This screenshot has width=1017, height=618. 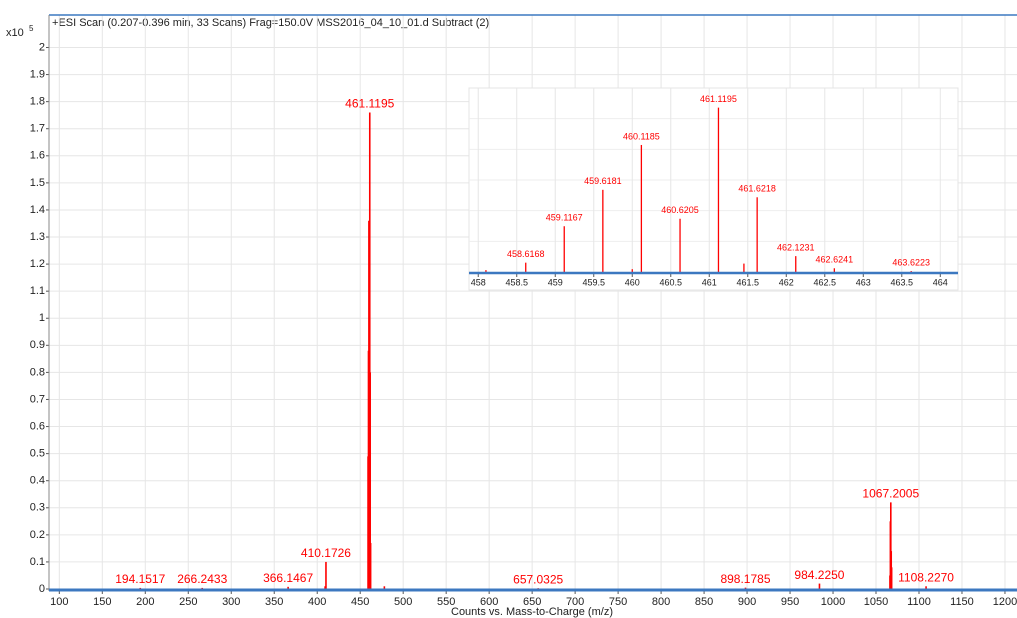 What do you see at coordinates (288, 578) in the screenshot?
I see `peak-label: 366.1467` at bounding box center [288, 578].